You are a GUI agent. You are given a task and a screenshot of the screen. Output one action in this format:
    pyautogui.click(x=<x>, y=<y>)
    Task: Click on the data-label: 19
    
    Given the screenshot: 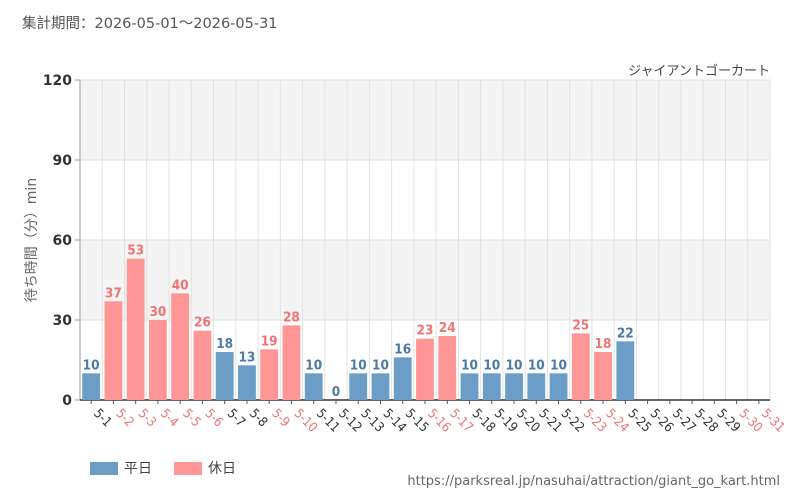 What is the action you would take?
    pyautogui.click(x=269, y=341)
    